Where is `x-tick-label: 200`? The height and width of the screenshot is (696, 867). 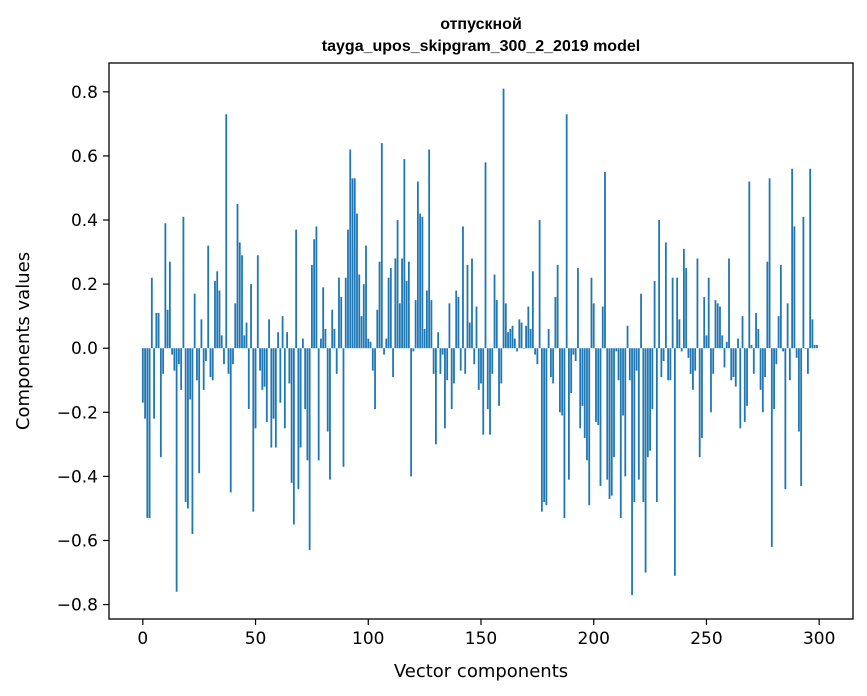
x-tick-label: 200 is located at coordinates (594, 639).